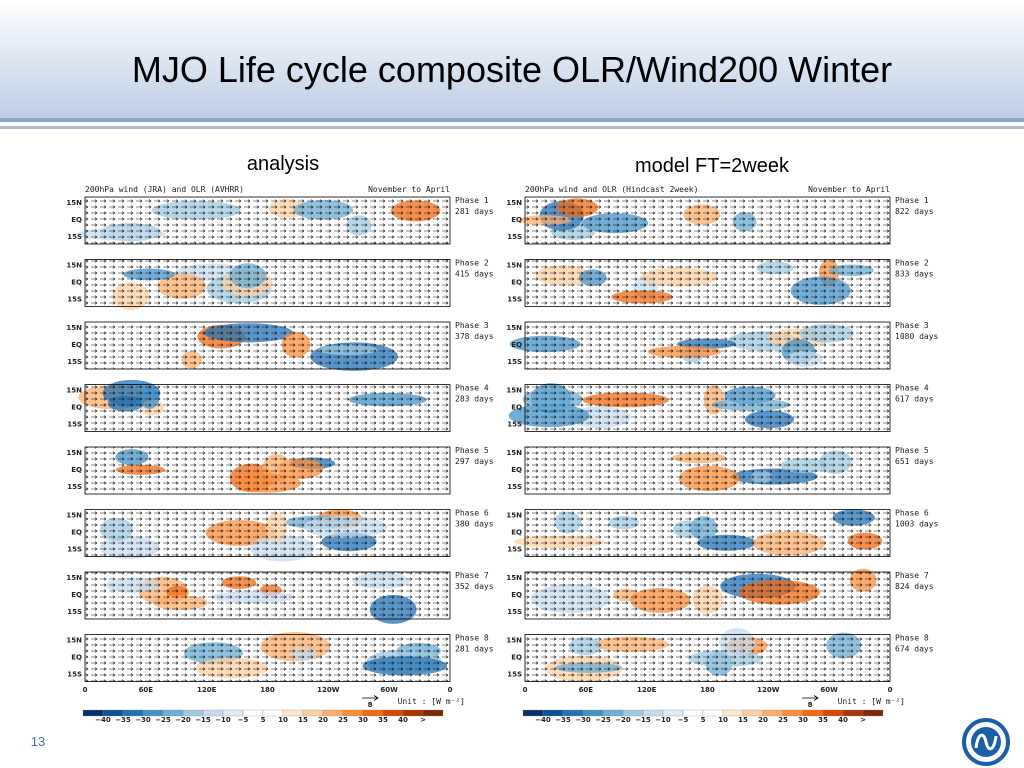 The width and height of the screenshot is (1024, 768). What do you see at coordinates (280, 220) in the screenshot?
I see `map: 15N EQ 15S Phase 1 281 days` at bounding box center [280, 220].